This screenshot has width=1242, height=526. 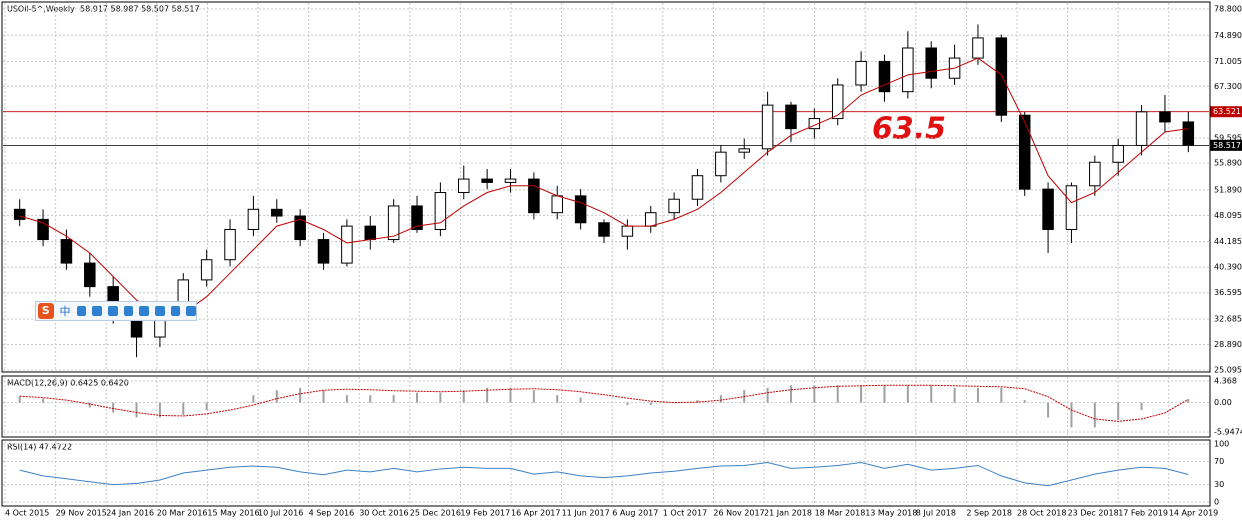 What do you see at coordinates (1143, 513) in the screenshot?
I see `x-tick-label: 17 Feb 2019` at bounding box center [1143, 513].